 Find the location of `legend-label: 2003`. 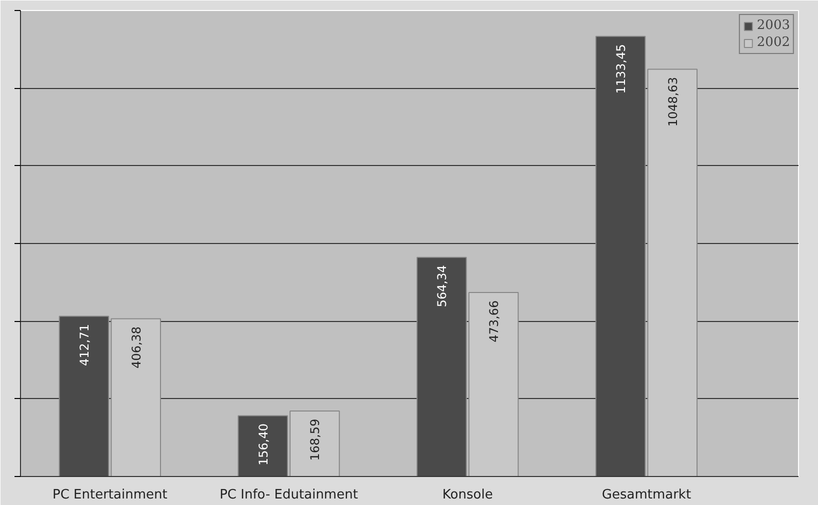

legend-label: 2003 is located at coordinates (773, 25).